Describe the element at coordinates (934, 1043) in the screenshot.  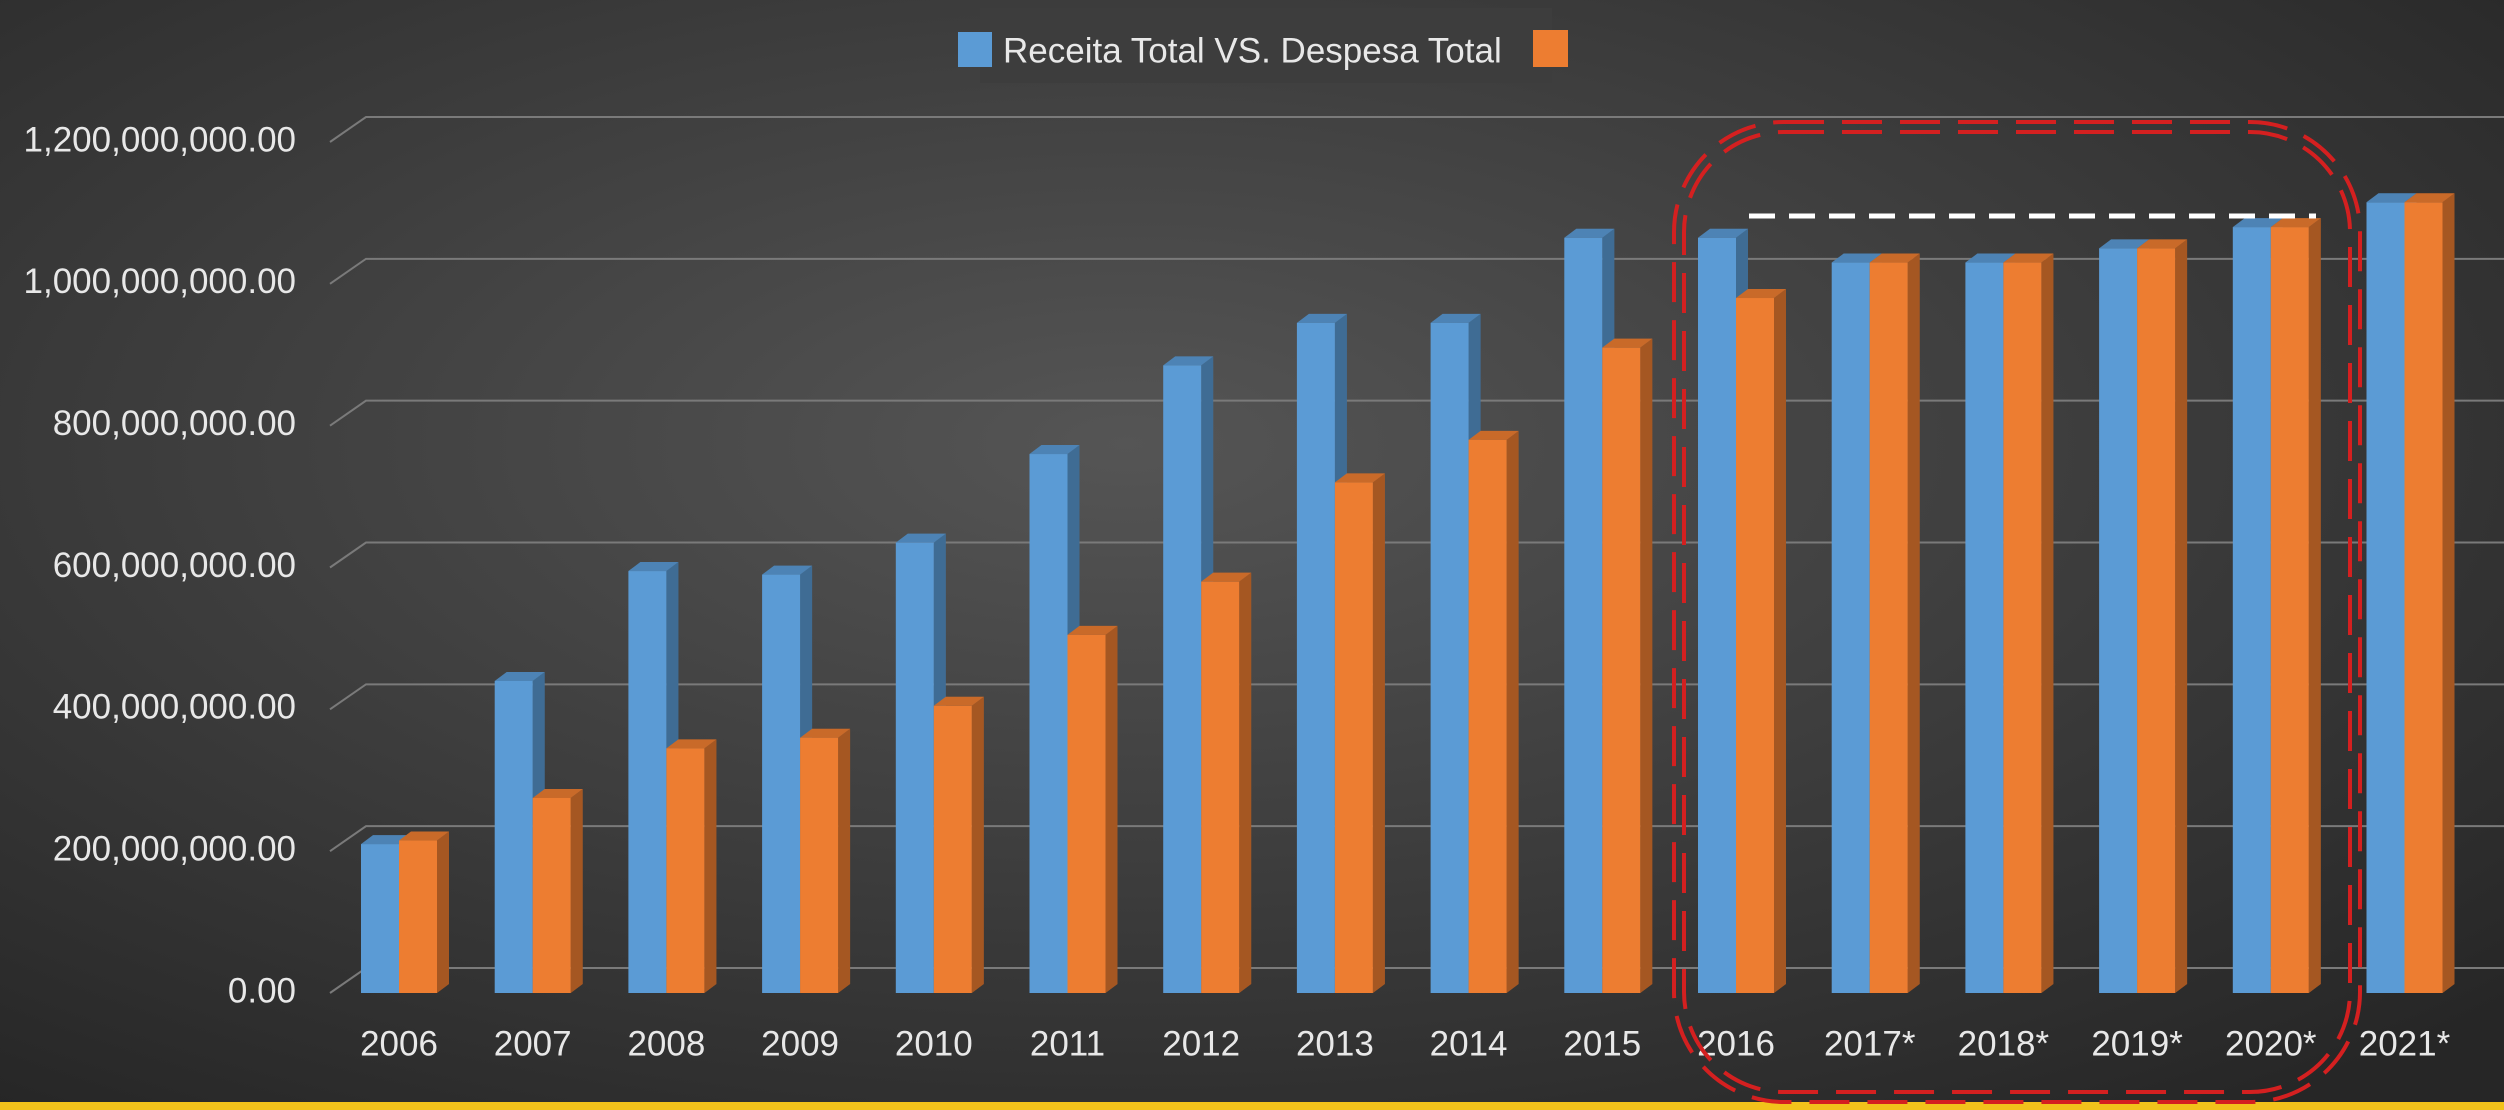
I see `x-tick-label: 2010` at that location.